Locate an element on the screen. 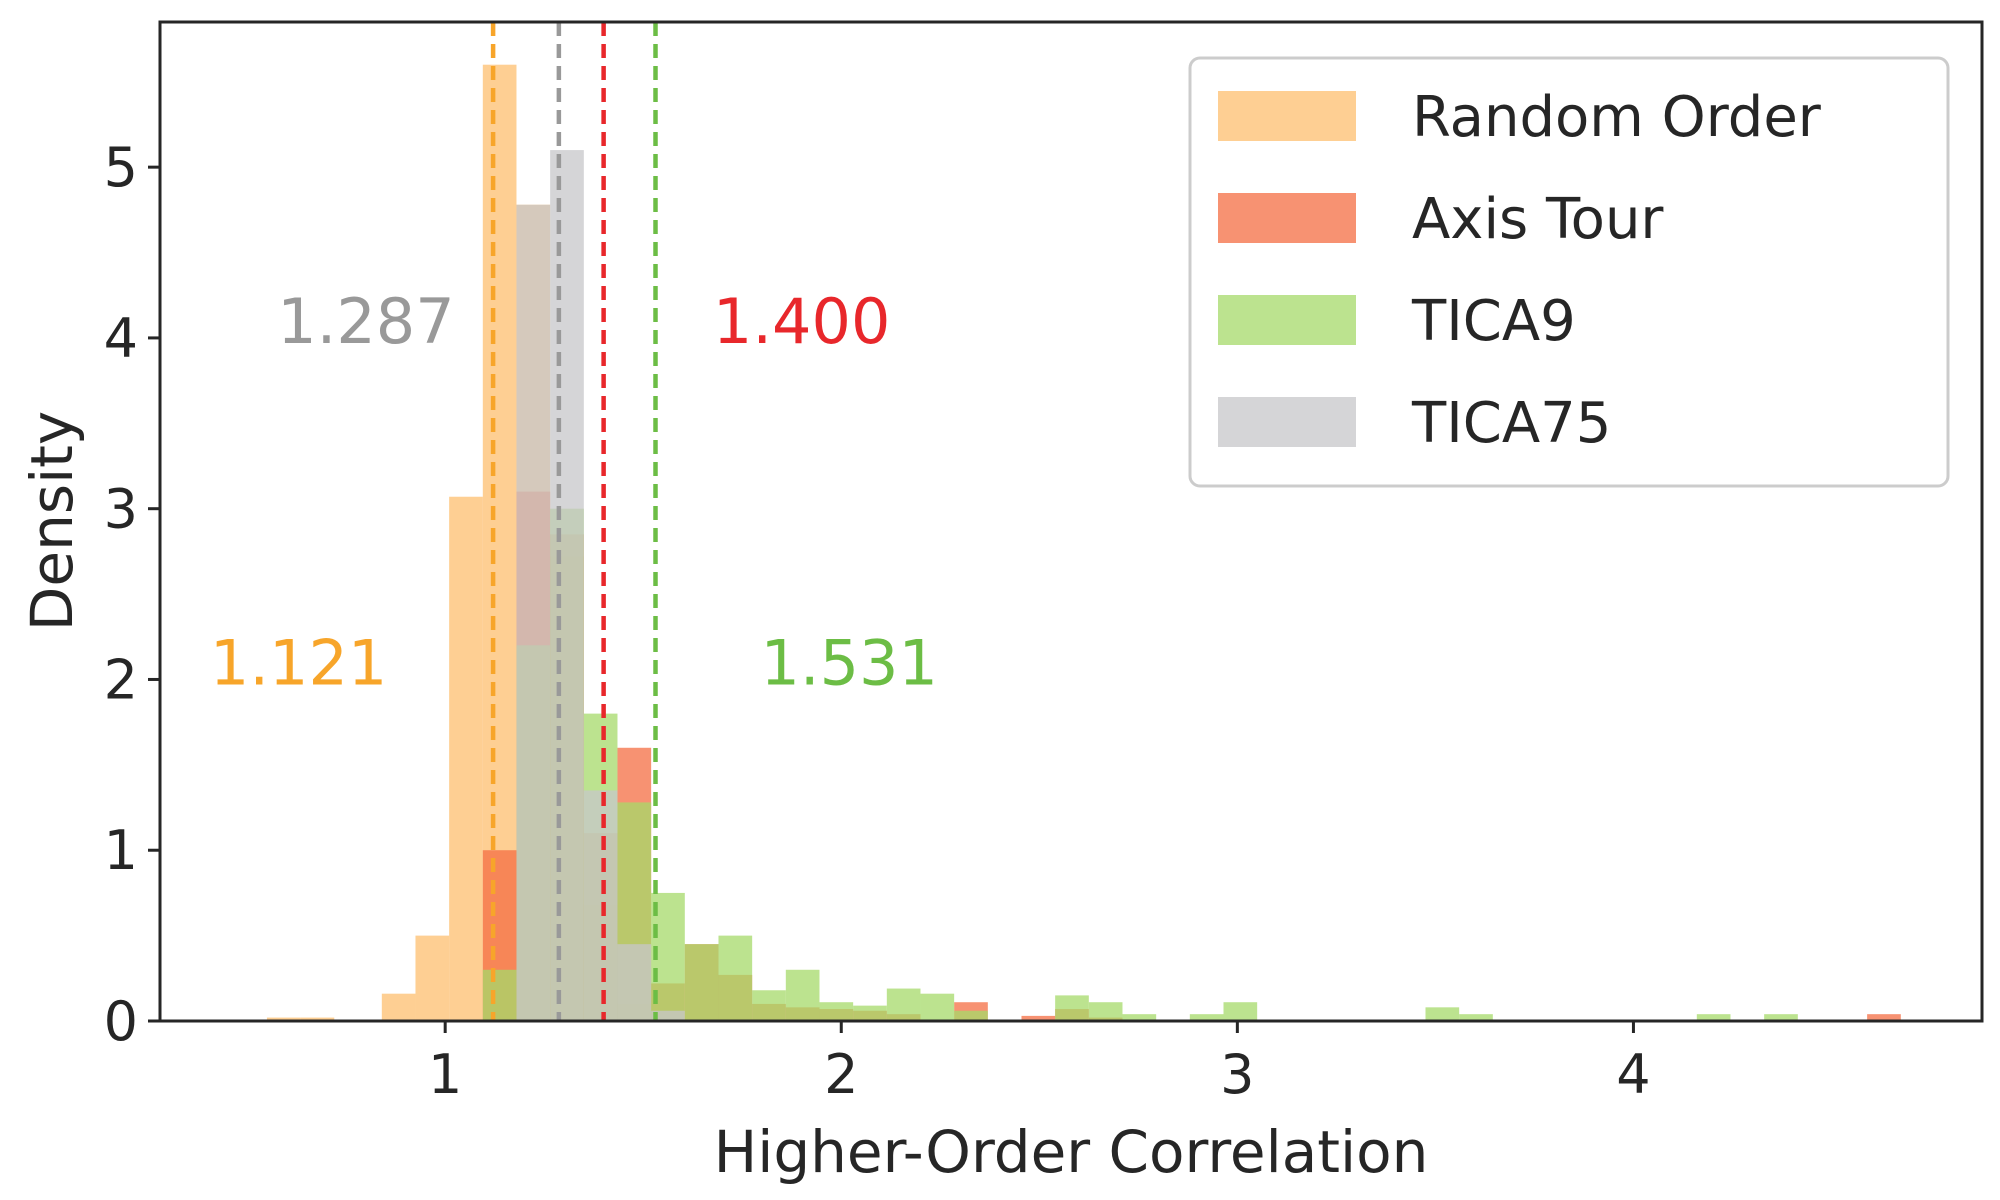 This screenshot has height=1200, width=2000. mean-value-label: 1.400 is located at coordinates (802, 321).